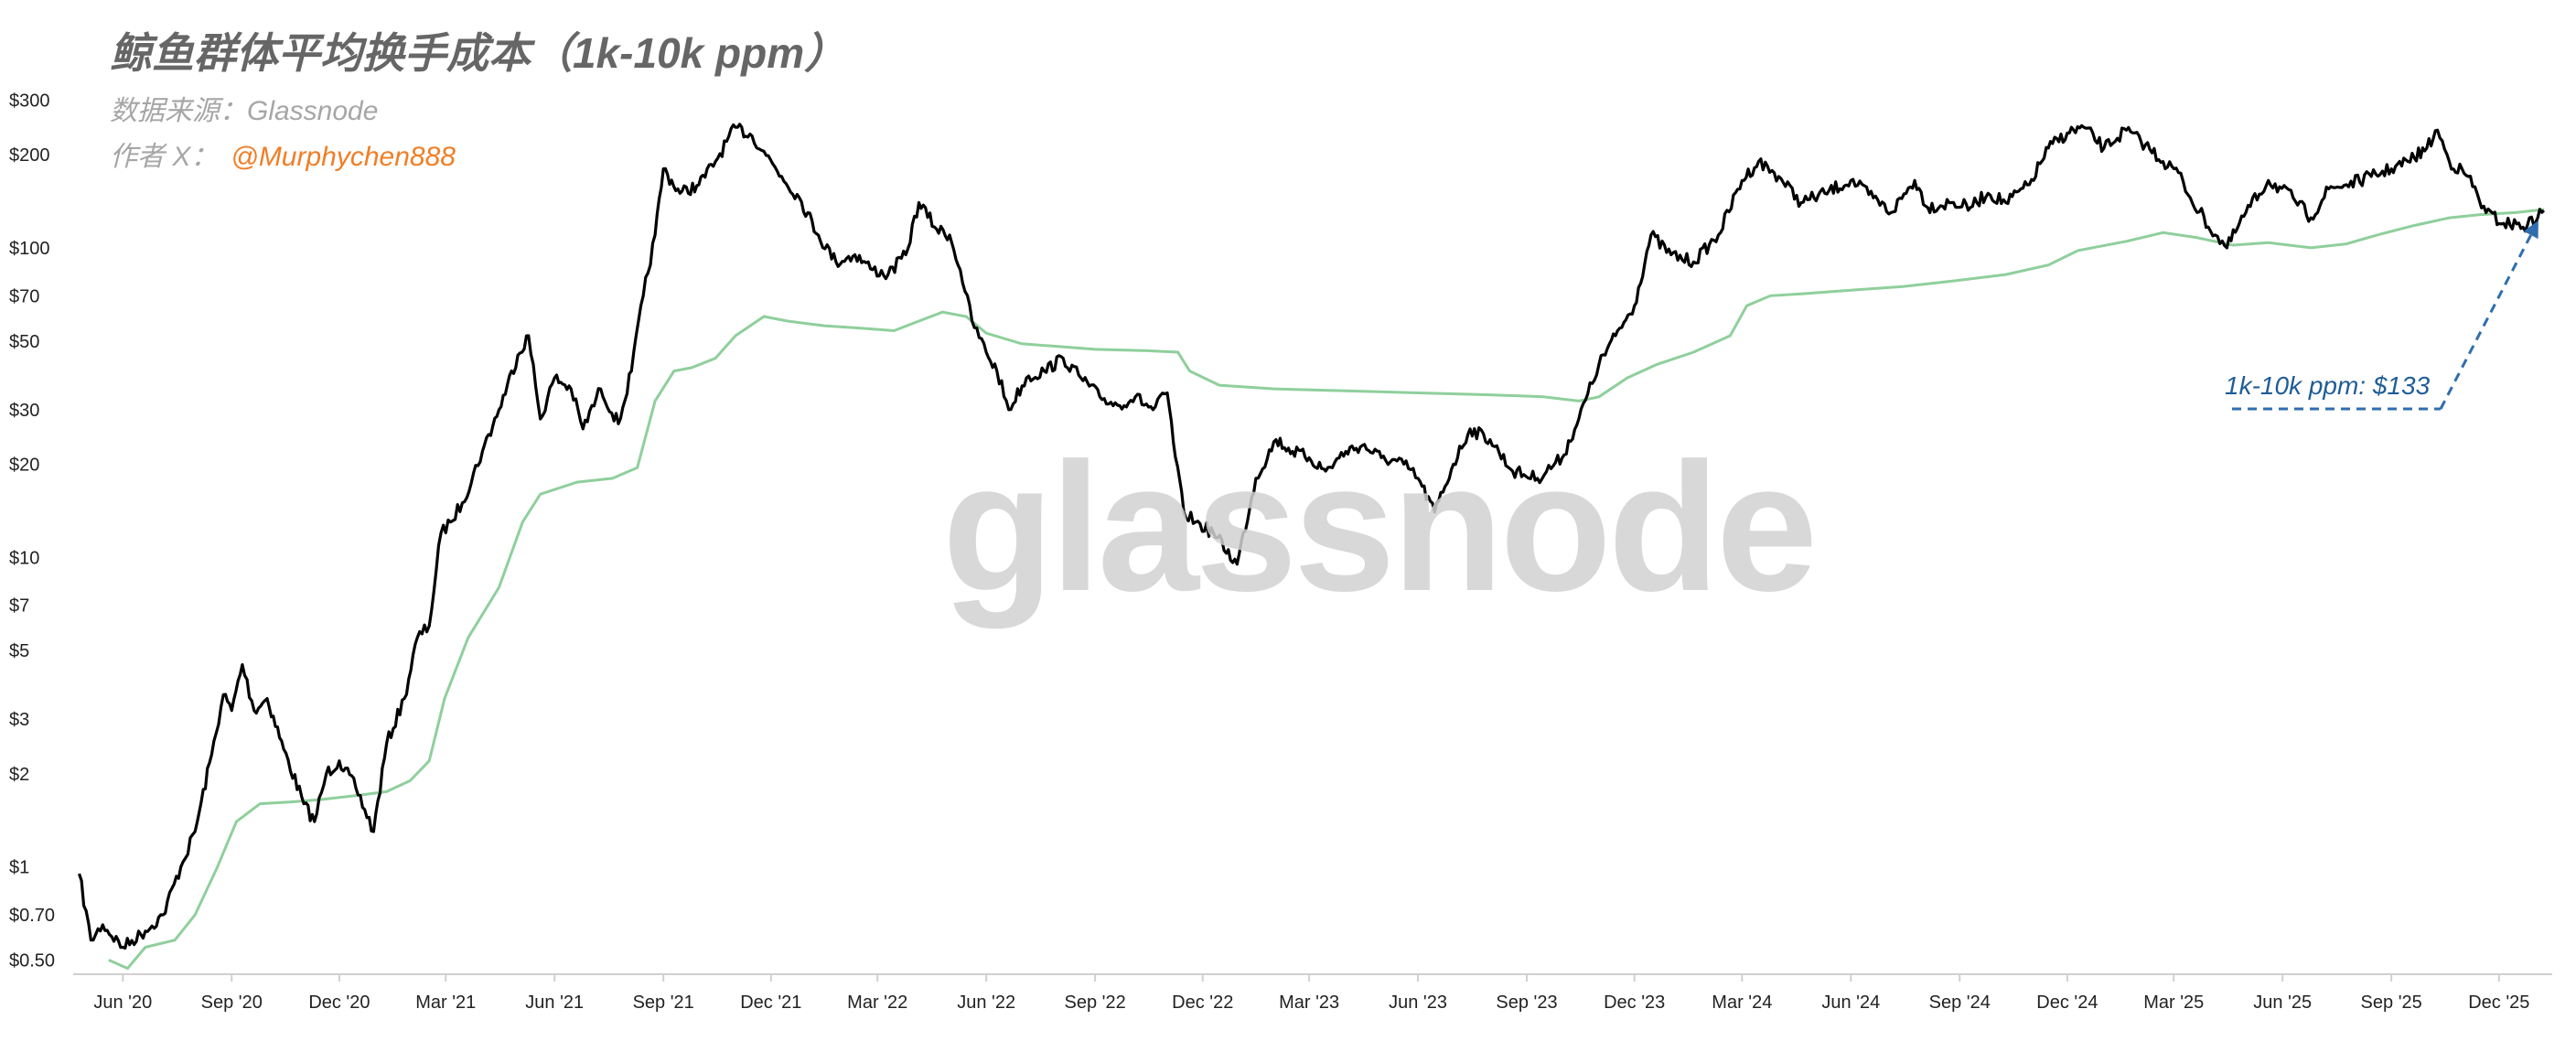 The height and width of the screenshot is (1041, 2576). Describe the element at coordinates (2282, 1003) in the screenshot. I see `x-tick-label: Jun '25` at that location.